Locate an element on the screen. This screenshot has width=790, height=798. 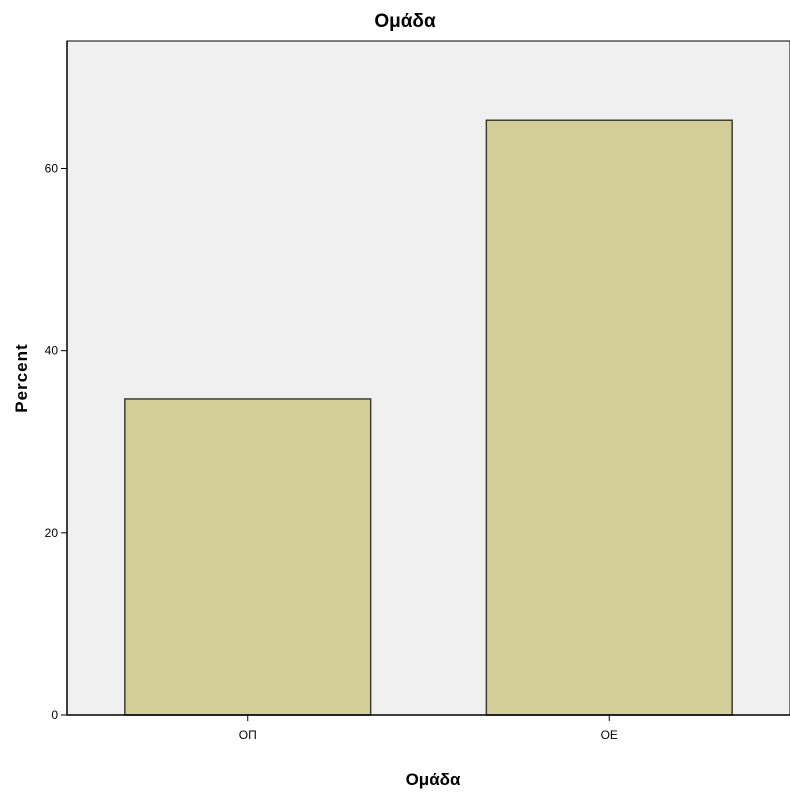
x-tick-label: ΟΕ is located at coordinates (609, 735).